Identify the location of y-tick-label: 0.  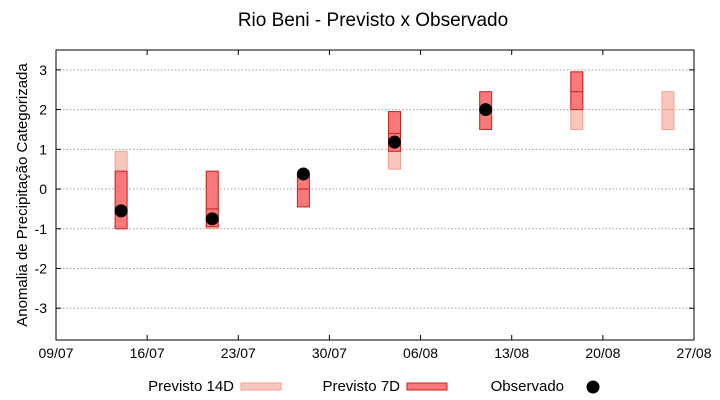
(43, 189).